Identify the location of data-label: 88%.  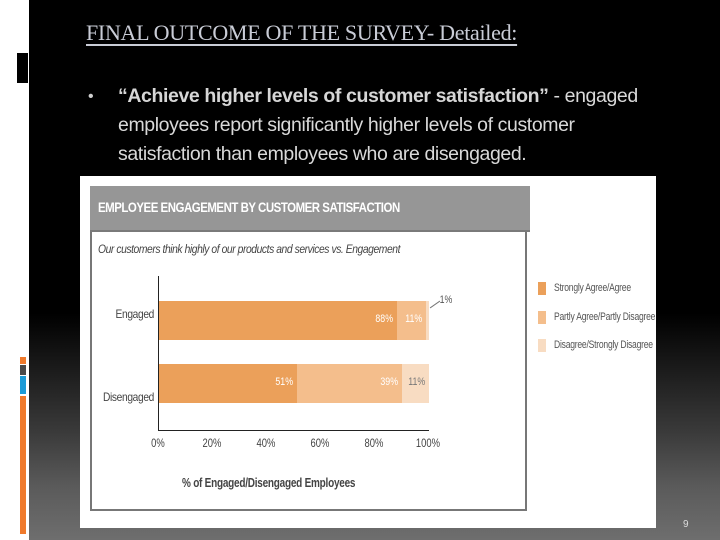
(383, 319).